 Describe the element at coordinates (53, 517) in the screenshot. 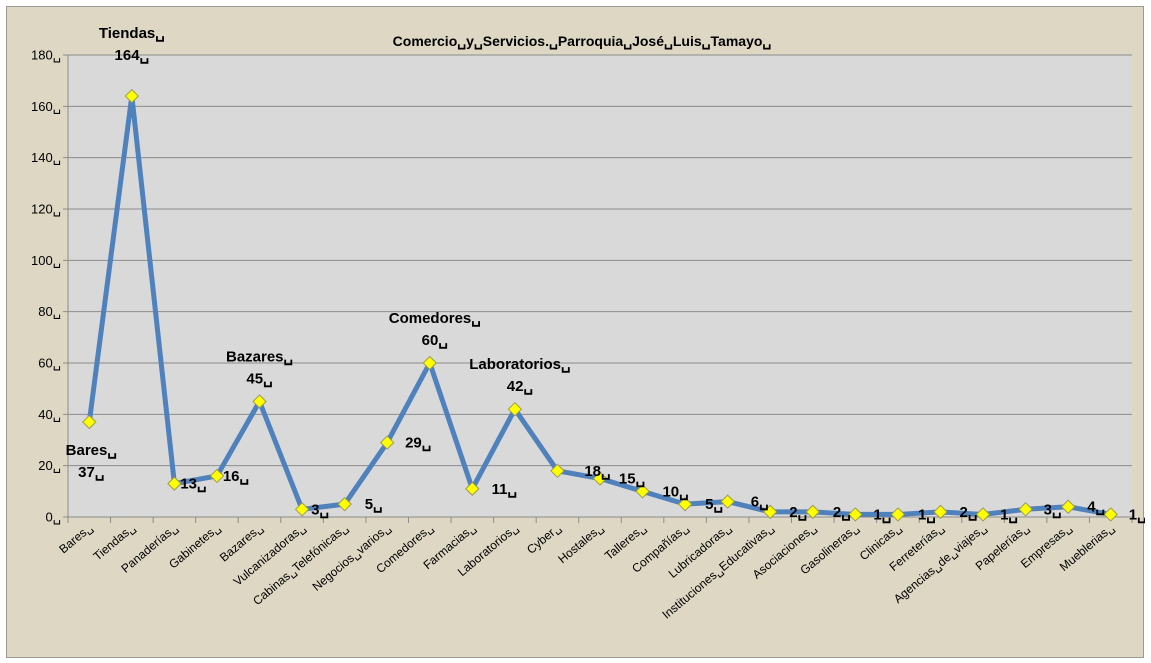

I see `y-tick-label: 0␣` at that location.